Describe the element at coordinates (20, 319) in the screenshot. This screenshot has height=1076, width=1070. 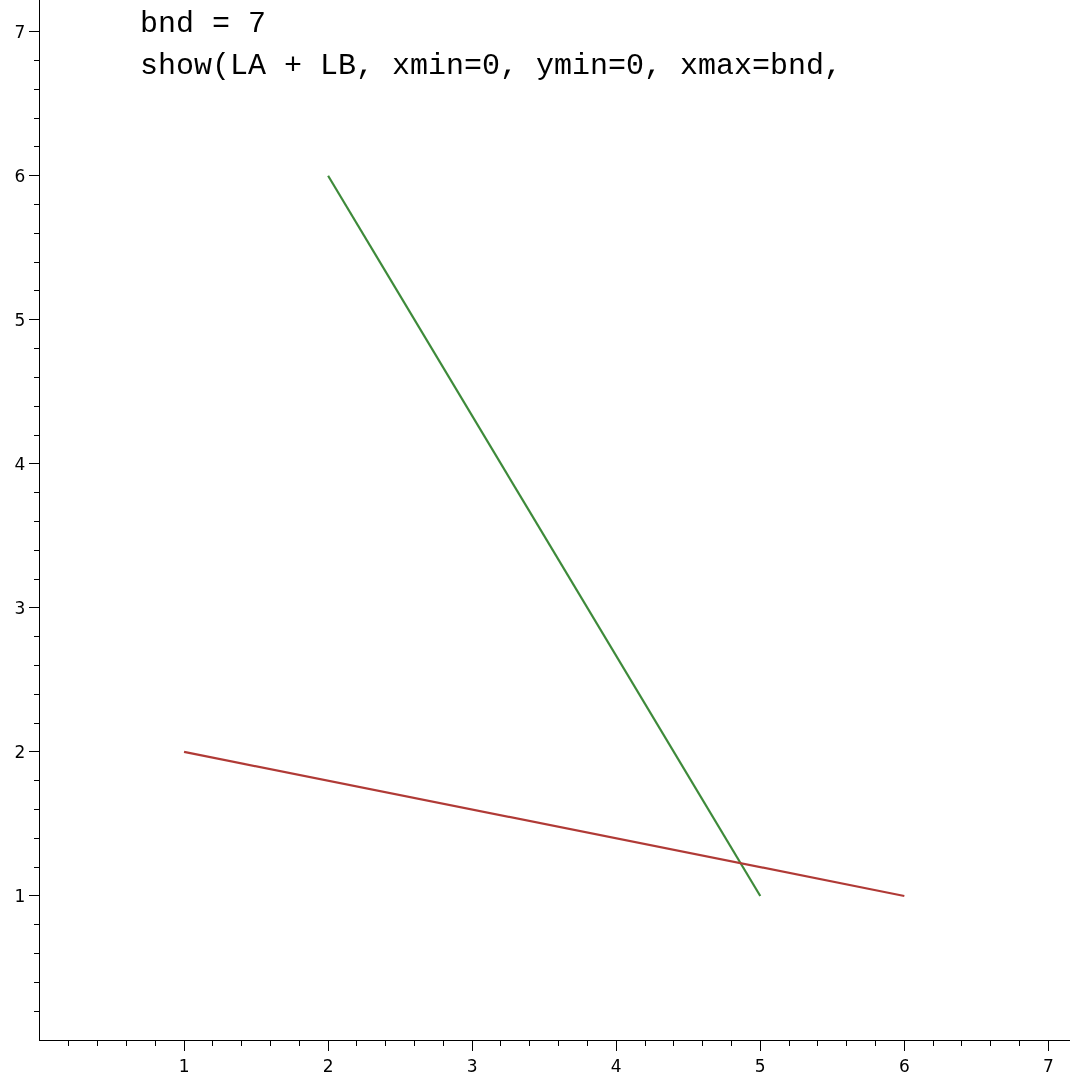
I see `y-tick-label: 5` at that location.